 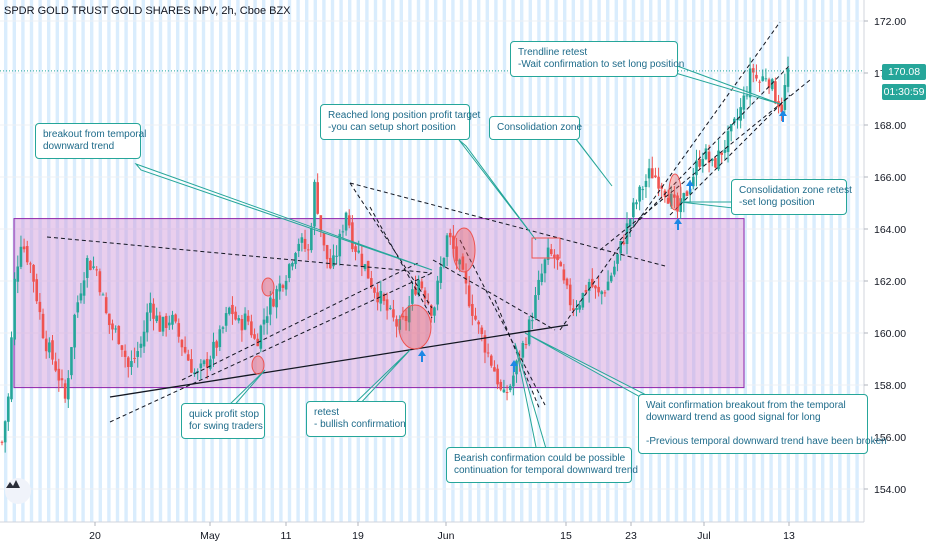 What do you see at coordinates (18, 491) in the screenshot?
I see `tradingview-logo` at bounding box center [18, 491].